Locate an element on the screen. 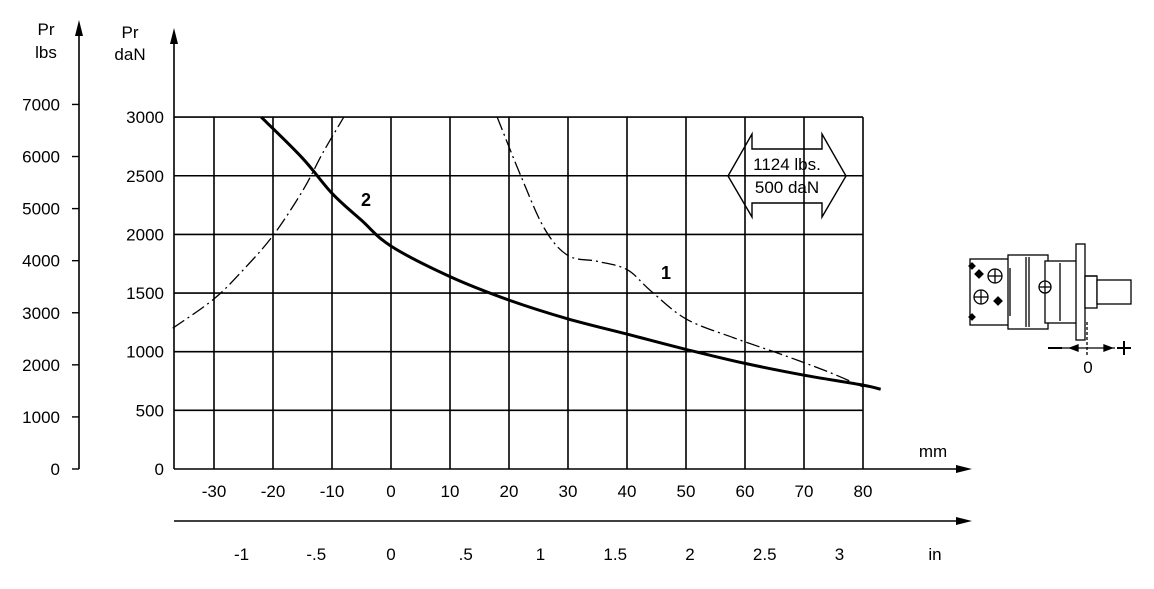 The width and height of the screenshot is (1154, 589). mm-tick-label: 70 is located at coordinates (804, 491).